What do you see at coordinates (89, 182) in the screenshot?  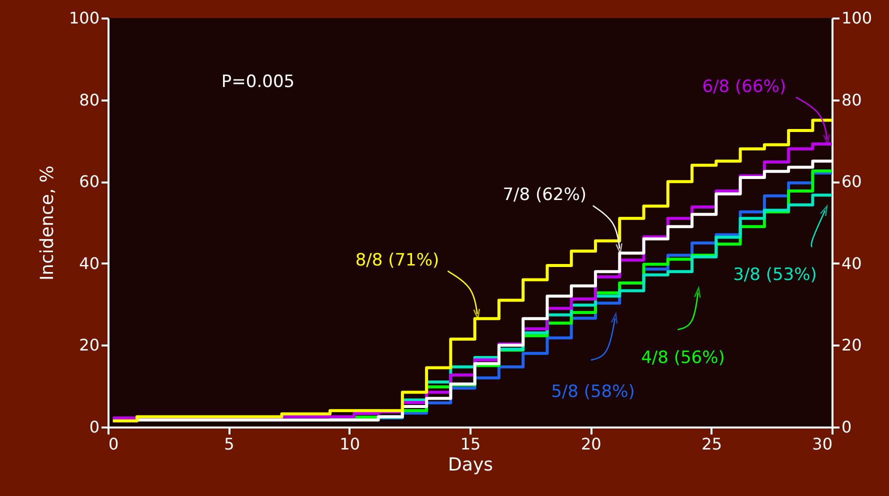 I see `y-tick-label: 60` at bounding box center [89, 182].